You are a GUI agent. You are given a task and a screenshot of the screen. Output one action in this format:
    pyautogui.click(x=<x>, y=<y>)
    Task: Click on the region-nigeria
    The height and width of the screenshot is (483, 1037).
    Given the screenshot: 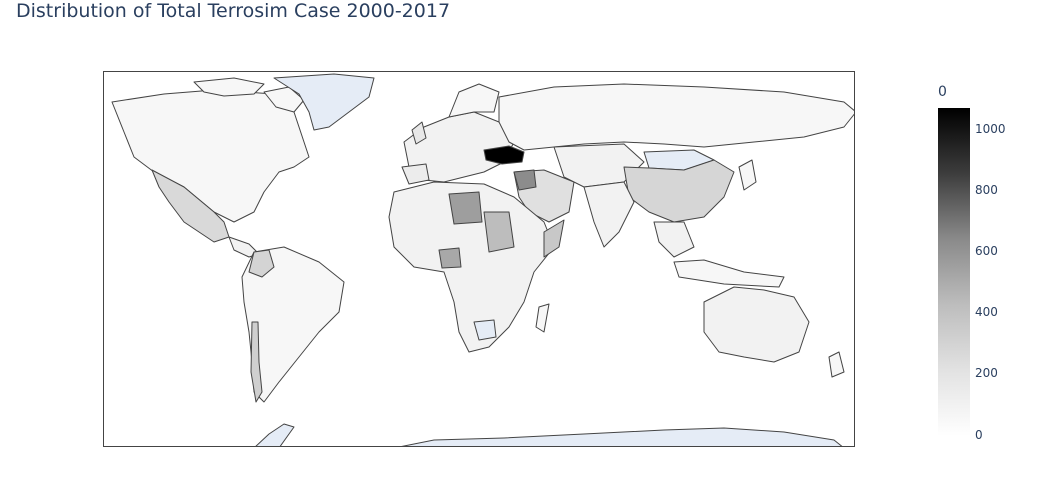 What is the action you would take?
    pyautogui.click(x=450, y=258)
    